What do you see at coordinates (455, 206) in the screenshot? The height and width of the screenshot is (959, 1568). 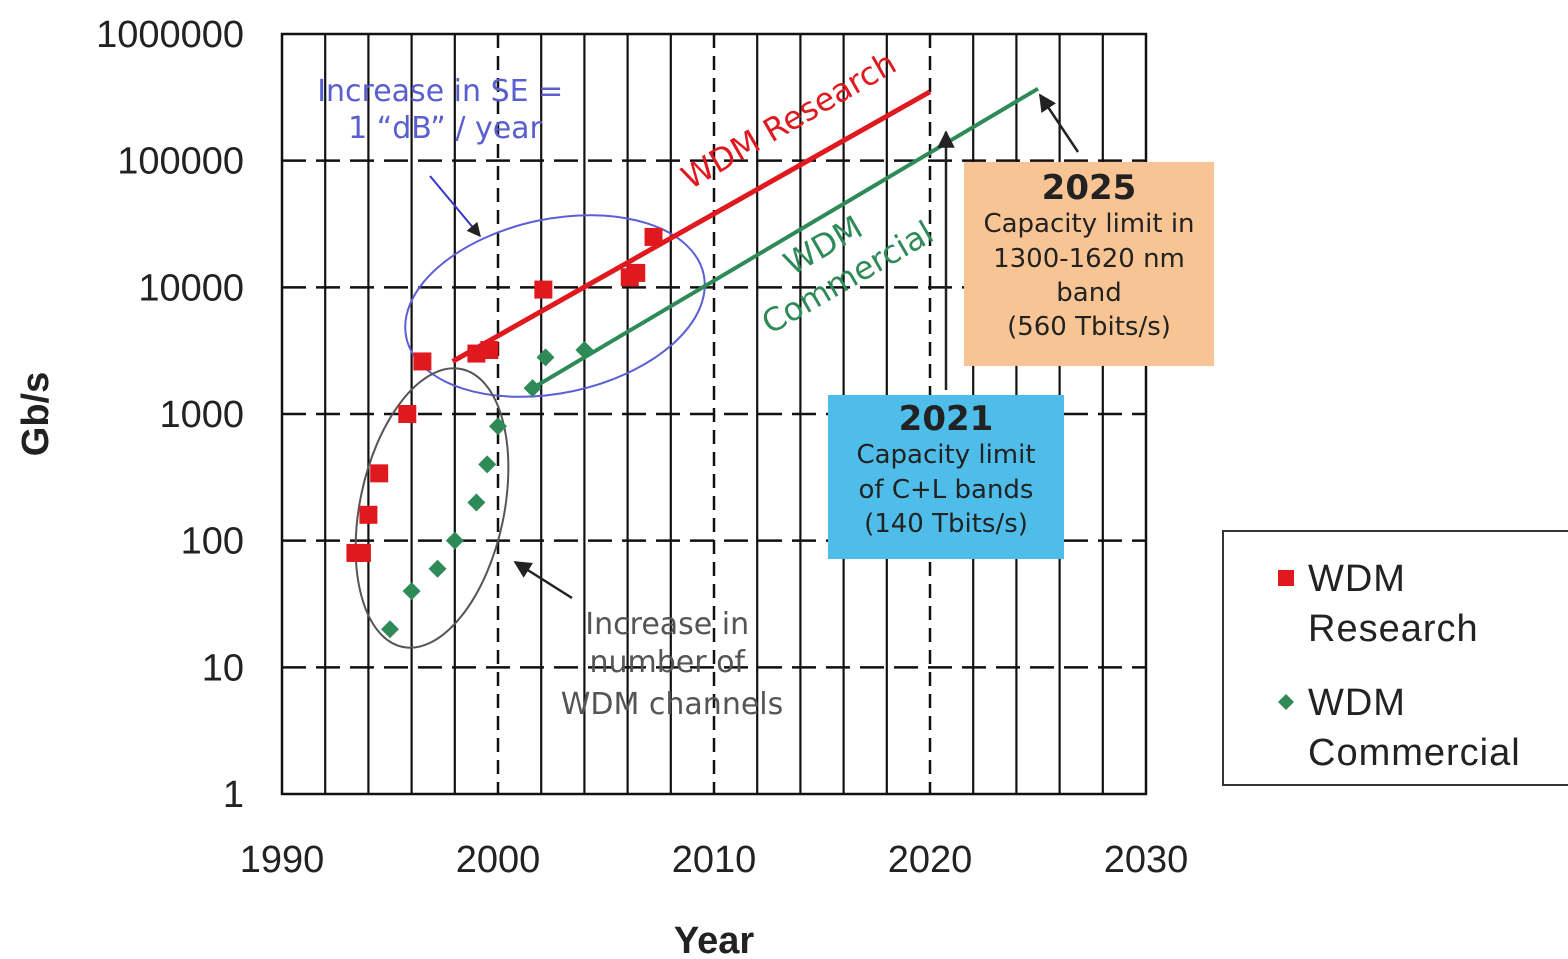 I see `se-arrow` at bounding box center [455, 206].